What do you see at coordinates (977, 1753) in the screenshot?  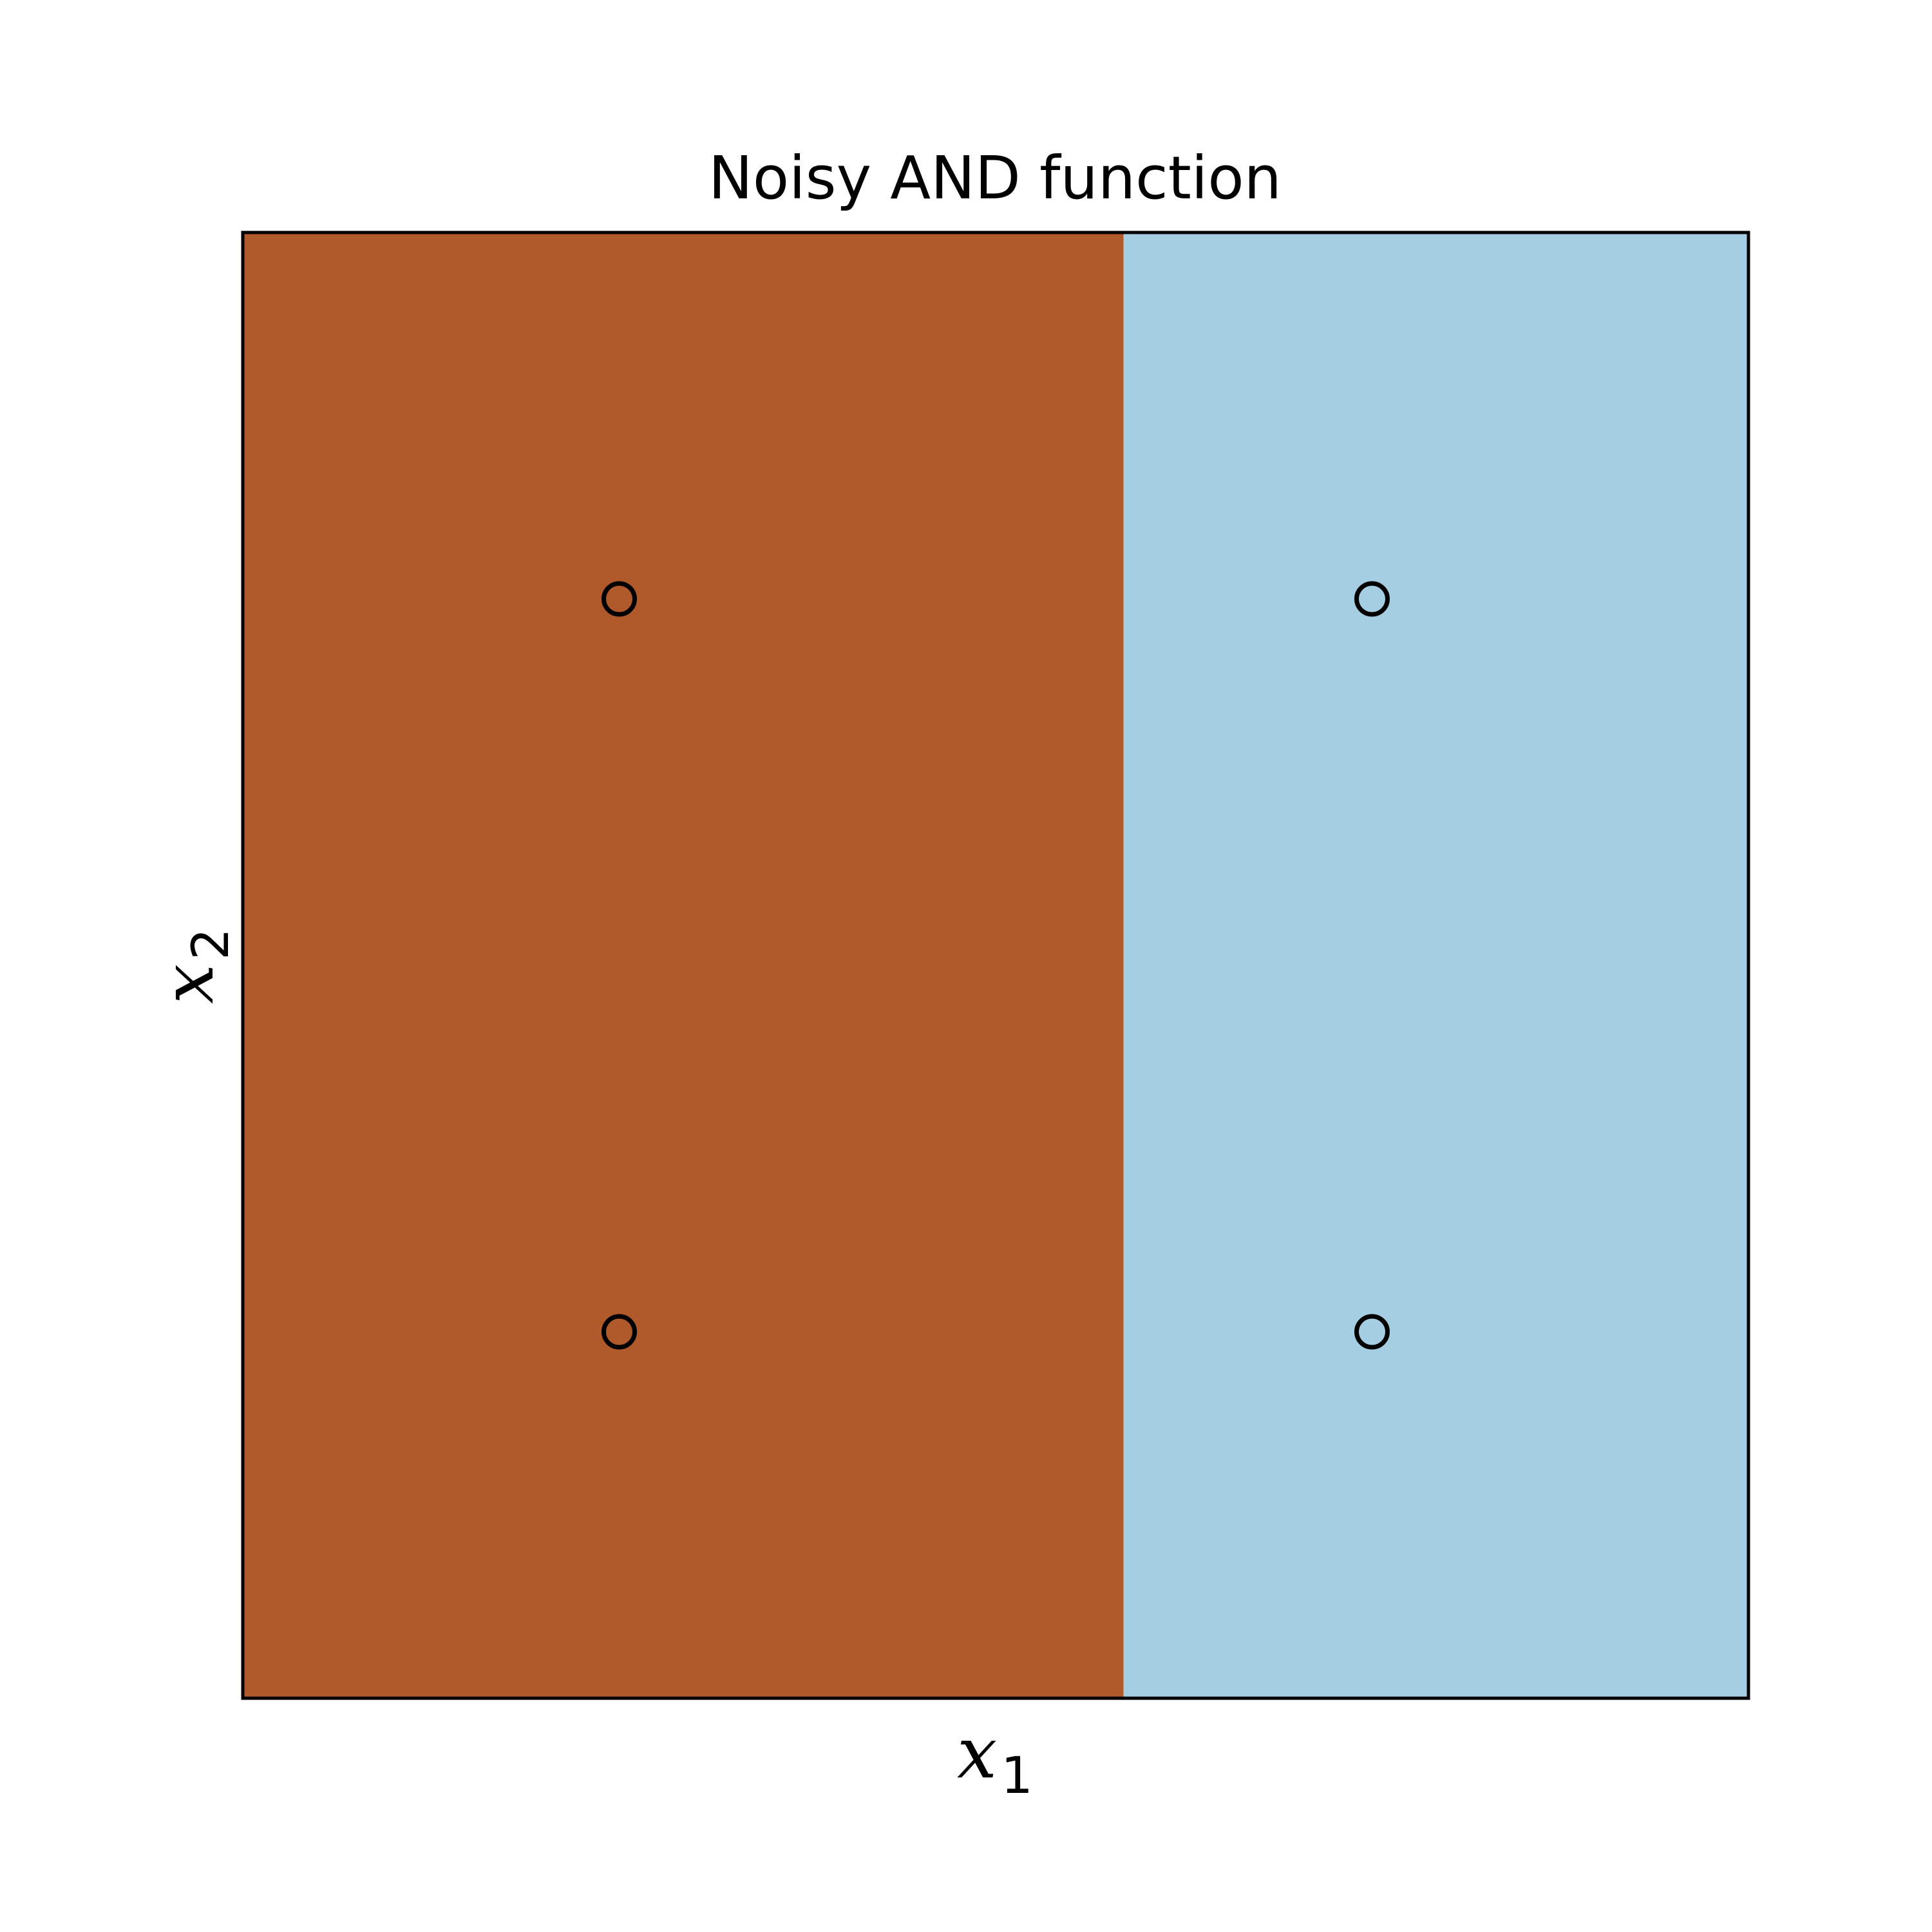 I see `x-axis-label-base: x` at bounding box center [977, 1753].